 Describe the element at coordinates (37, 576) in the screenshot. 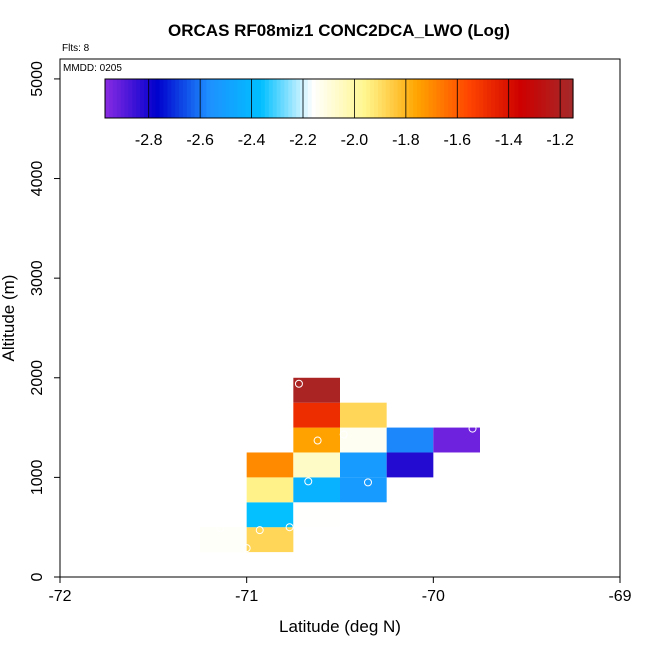

I see `y-tick-label: 0` at that location.